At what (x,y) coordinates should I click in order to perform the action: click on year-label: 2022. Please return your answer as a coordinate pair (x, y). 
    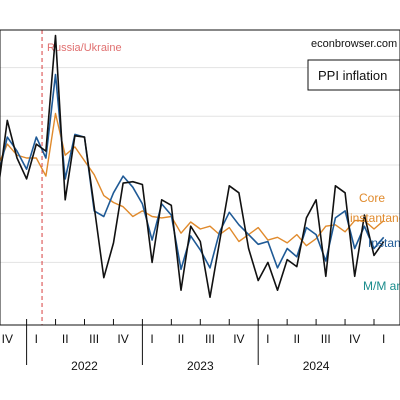
    Looking at the image, I should click on (84, 366).